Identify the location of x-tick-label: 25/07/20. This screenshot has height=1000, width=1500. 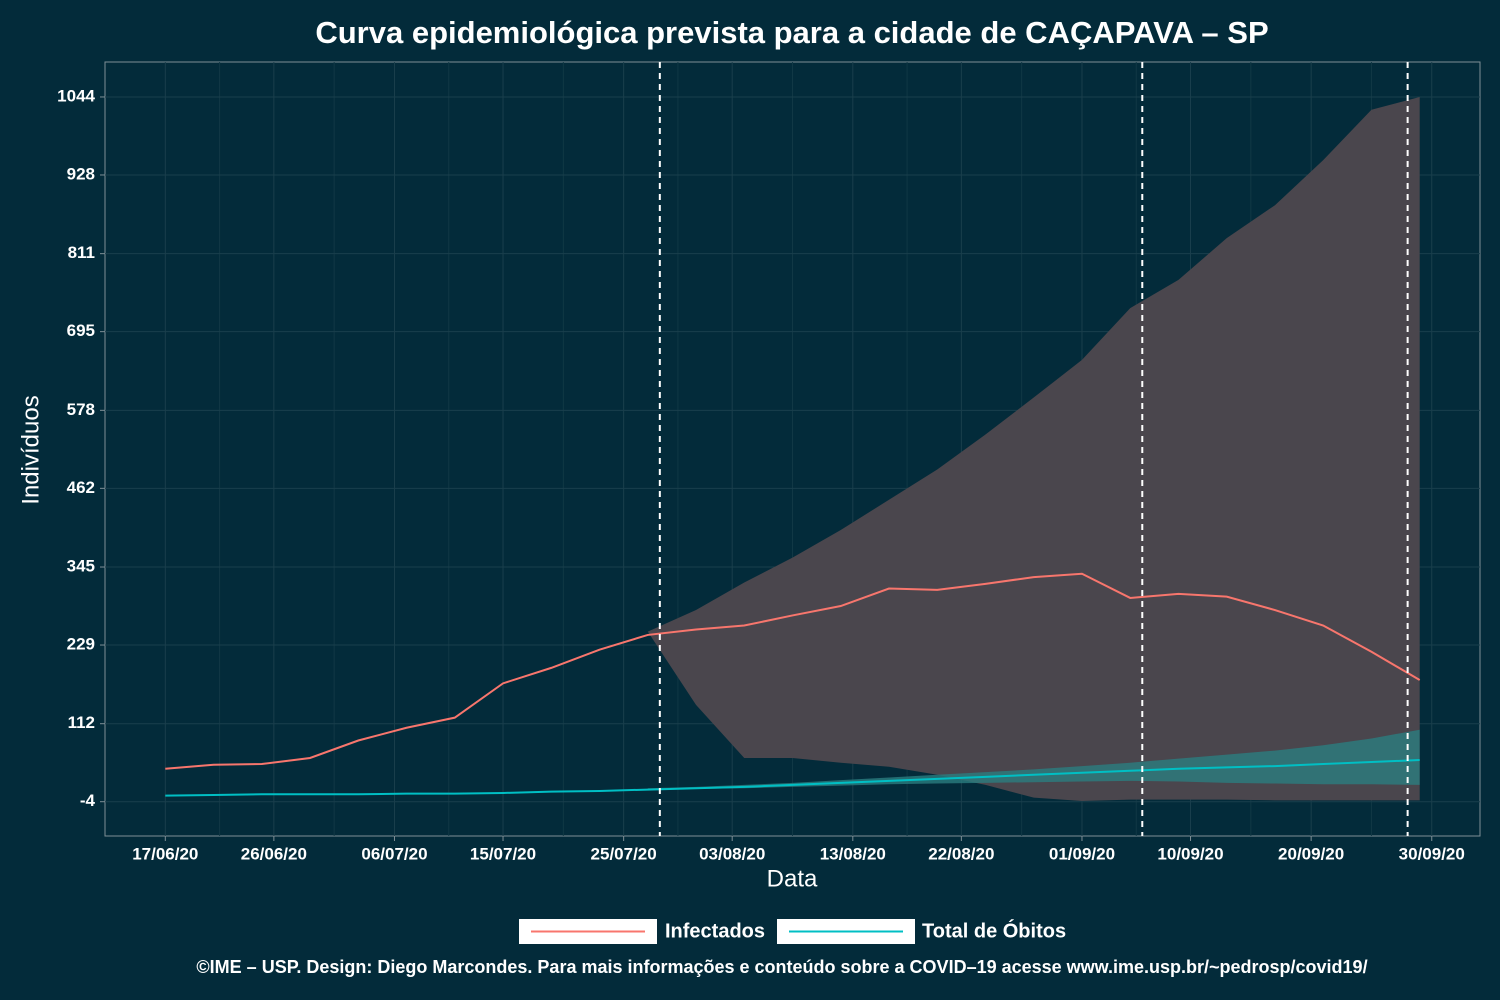
(624, 853).